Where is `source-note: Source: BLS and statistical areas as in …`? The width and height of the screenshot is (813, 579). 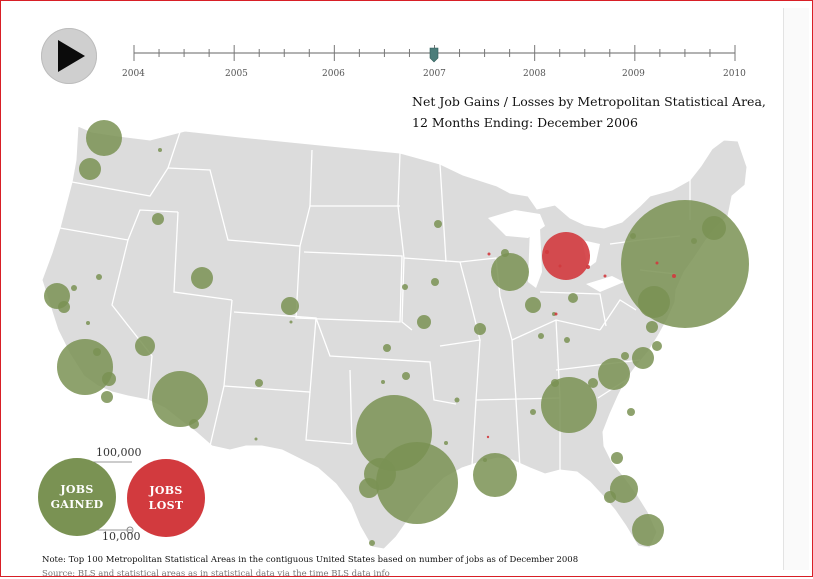
source-note: Source: BLS and statistical areas as in … is located at coordinates (216, 574).